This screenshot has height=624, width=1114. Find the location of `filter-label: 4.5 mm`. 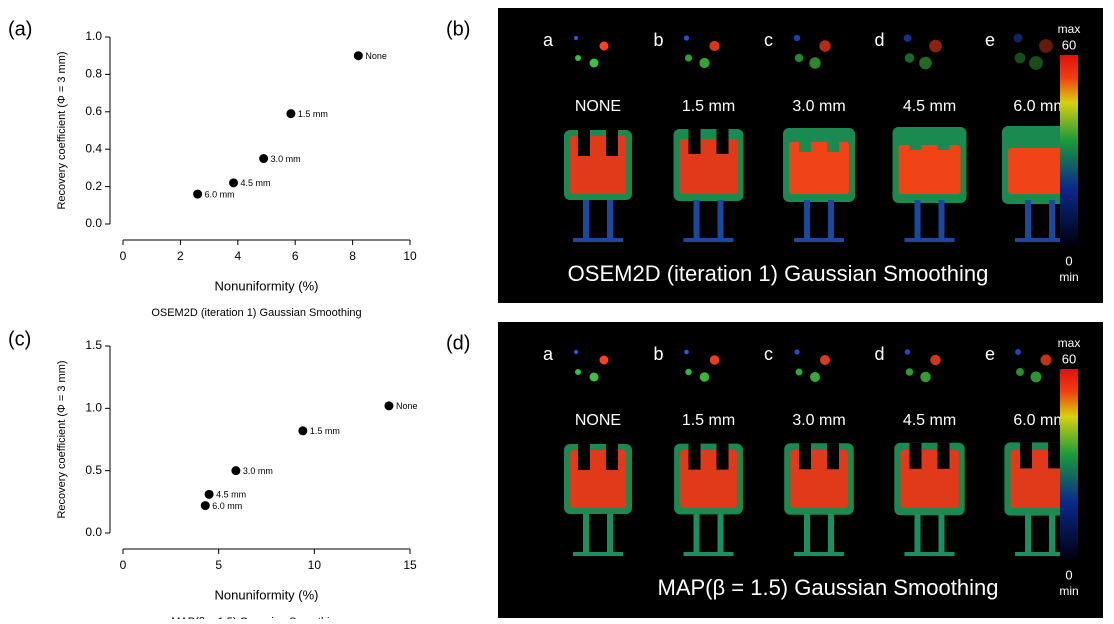

filter-label: 4.5 mm is located at coordinates (929, 106).